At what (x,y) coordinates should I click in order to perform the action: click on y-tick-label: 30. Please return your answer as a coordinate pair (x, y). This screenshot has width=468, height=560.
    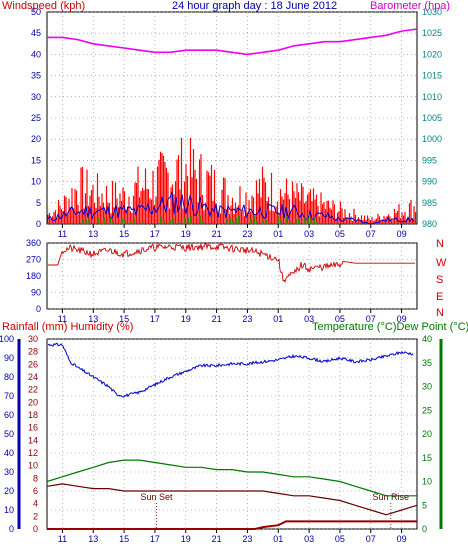
    Looking at the image, I should click on (36, 97).